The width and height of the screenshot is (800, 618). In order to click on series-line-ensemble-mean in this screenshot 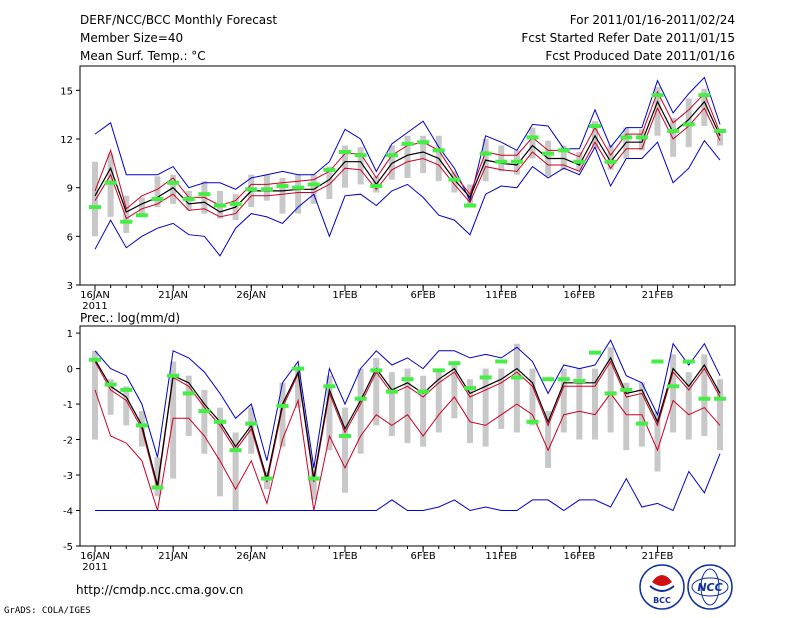, I will do `click(407, 156)`.